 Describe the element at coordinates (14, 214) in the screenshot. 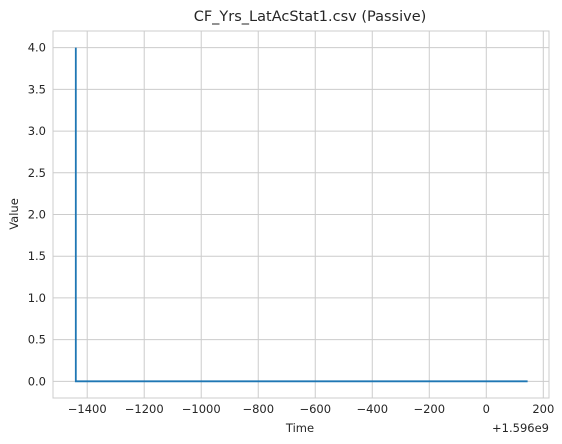

I see `y-axis-label: Value` at that location.